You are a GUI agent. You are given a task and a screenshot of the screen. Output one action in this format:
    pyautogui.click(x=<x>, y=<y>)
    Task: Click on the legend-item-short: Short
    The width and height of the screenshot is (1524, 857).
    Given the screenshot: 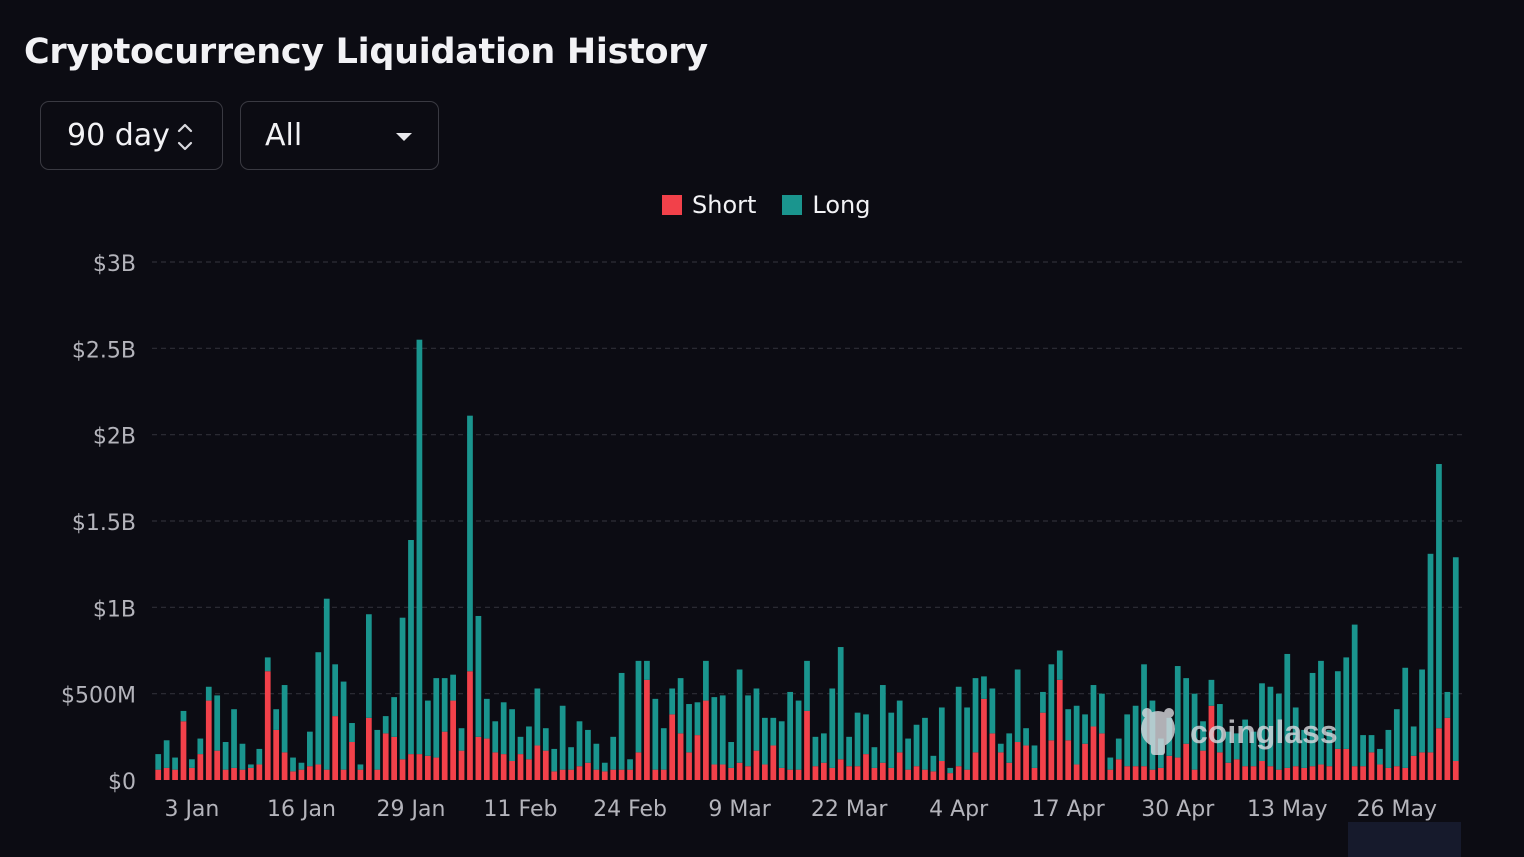 What is the action you would take?
    pyautogui.click(x=709, y=205)
    